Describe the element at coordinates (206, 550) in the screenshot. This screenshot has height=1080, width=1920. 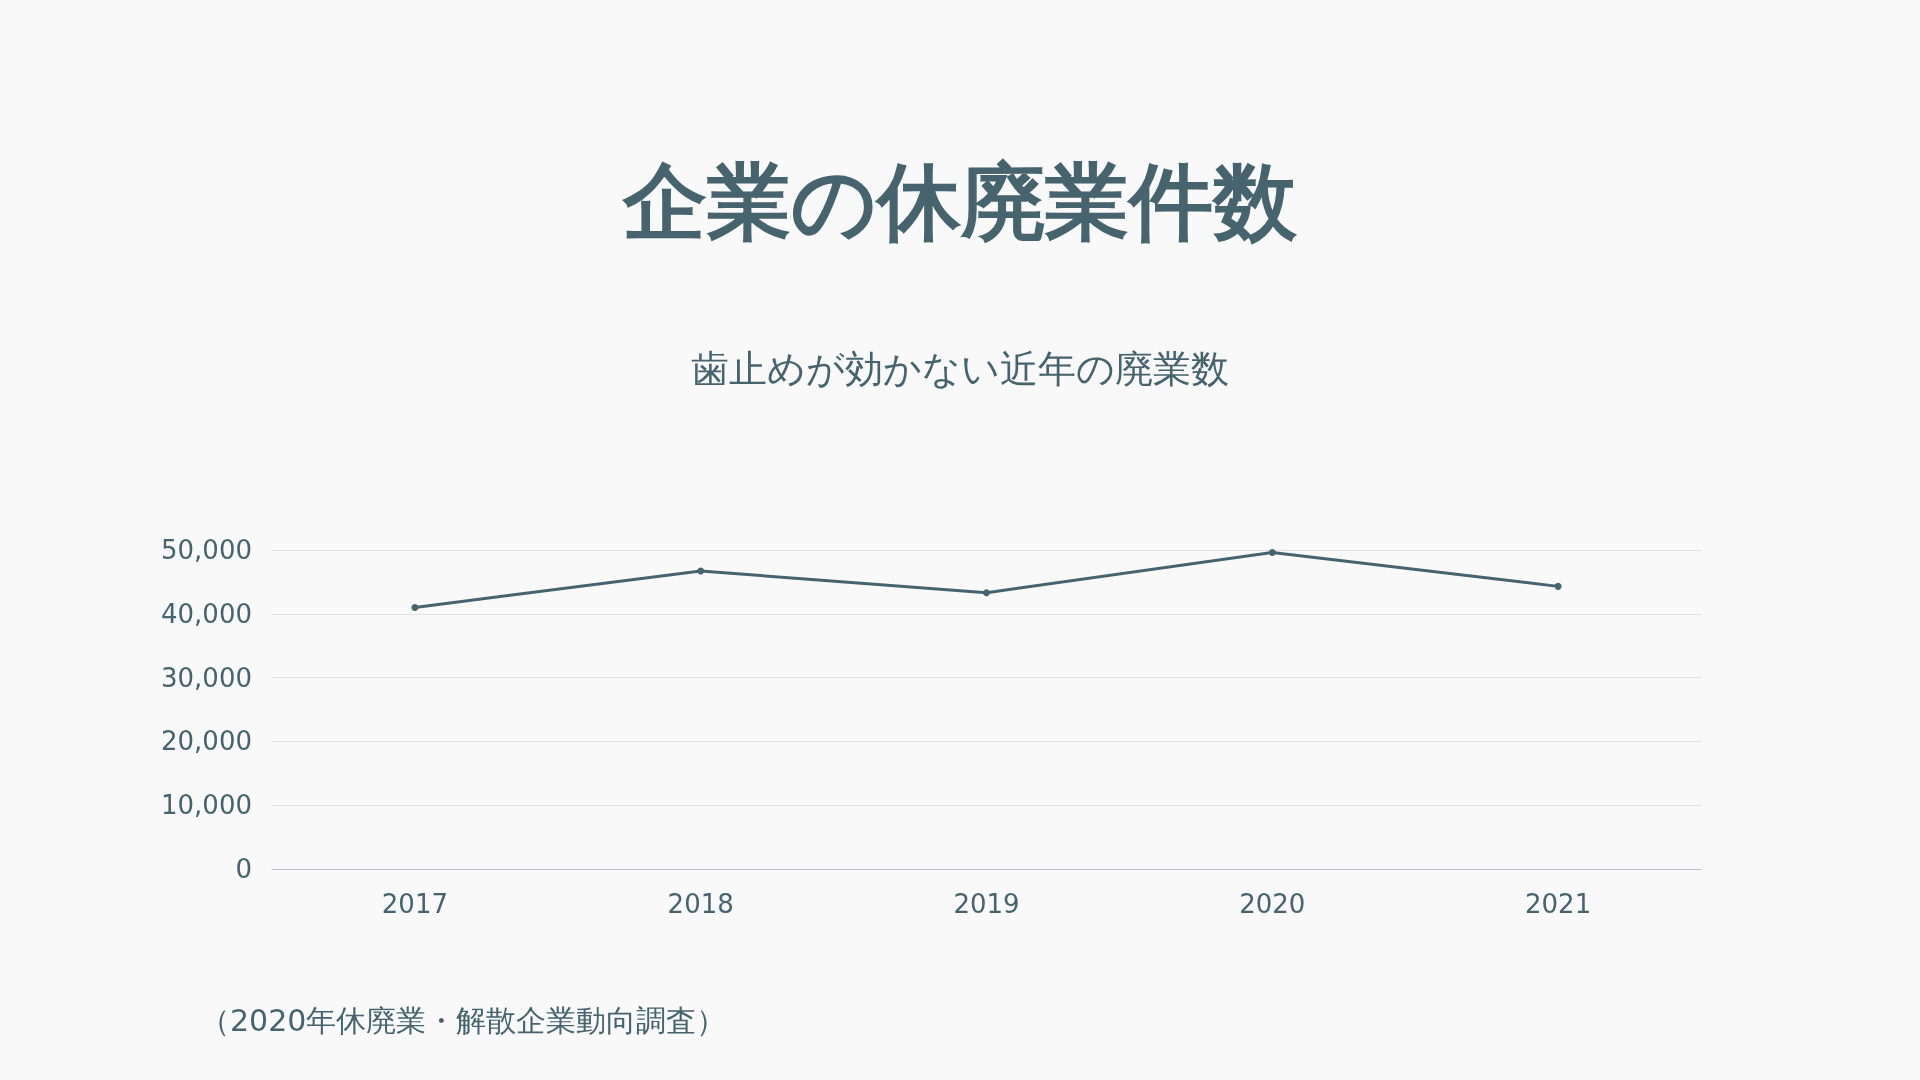
I see `y-tick-label: 50,000` at that location.